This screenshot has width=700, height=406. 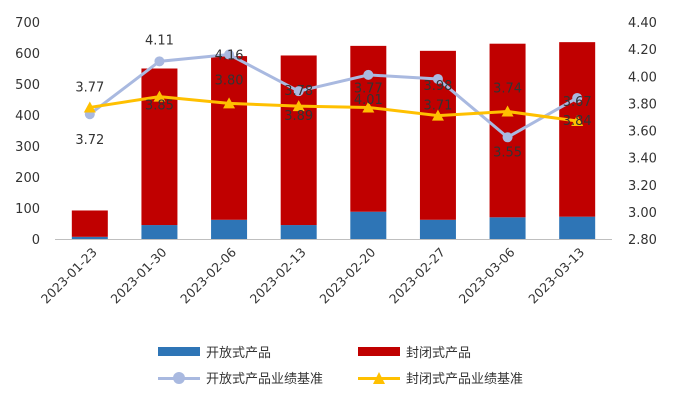 I want to click on x-tick-label: 2023-03-13, so click(x=556, y=276).